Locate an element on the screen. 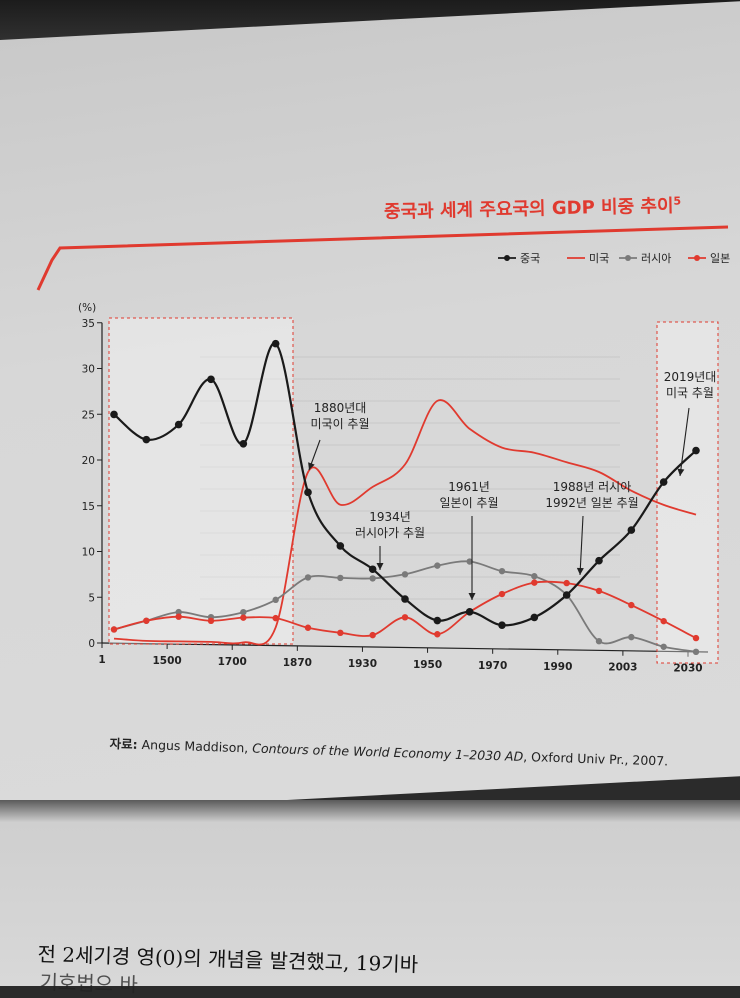  source-label: 자료: is located at coordinates (123, 743).